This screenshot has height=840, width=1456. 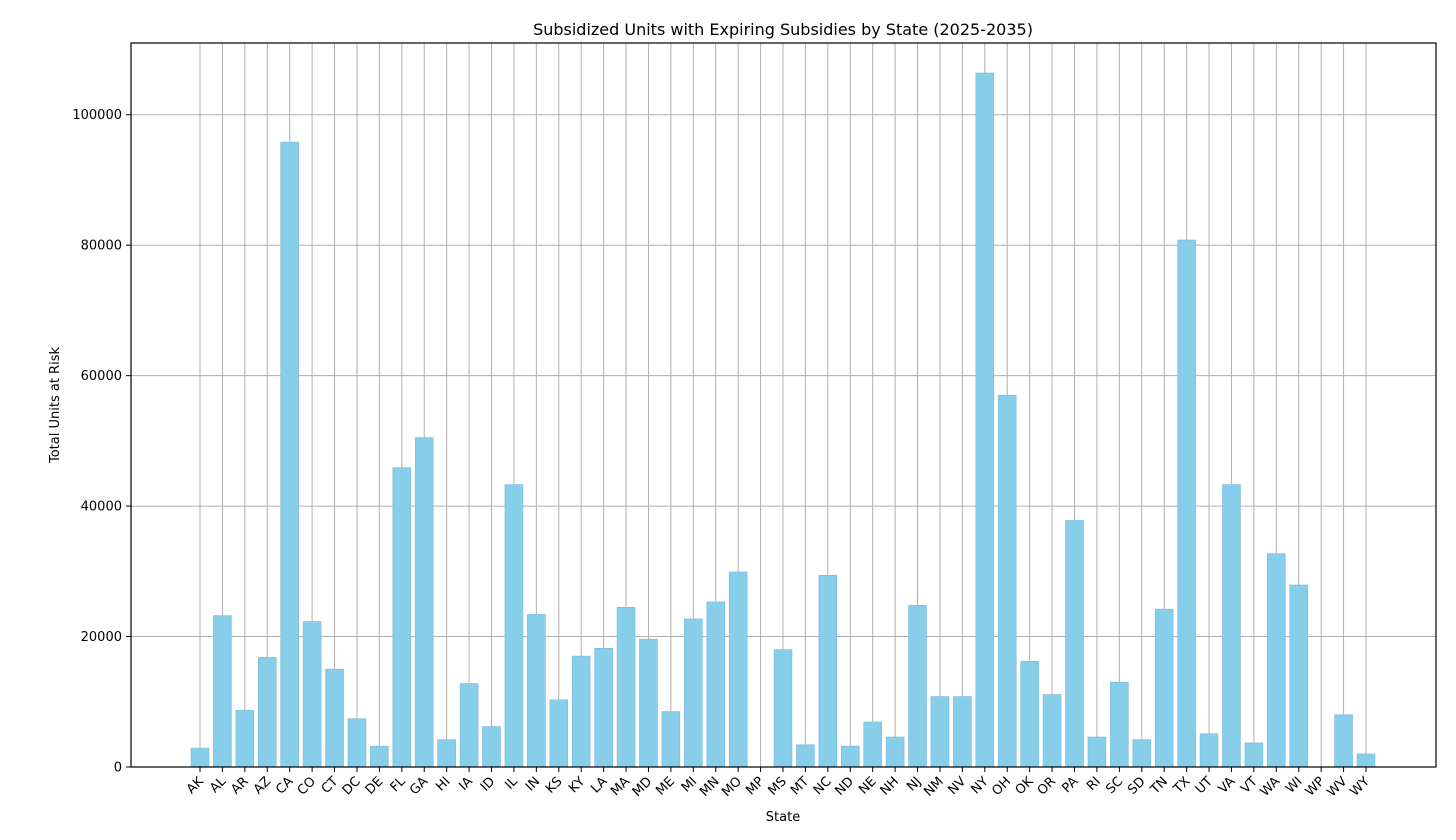 I want to click on bar-wi, so click(x=1299, y=676).